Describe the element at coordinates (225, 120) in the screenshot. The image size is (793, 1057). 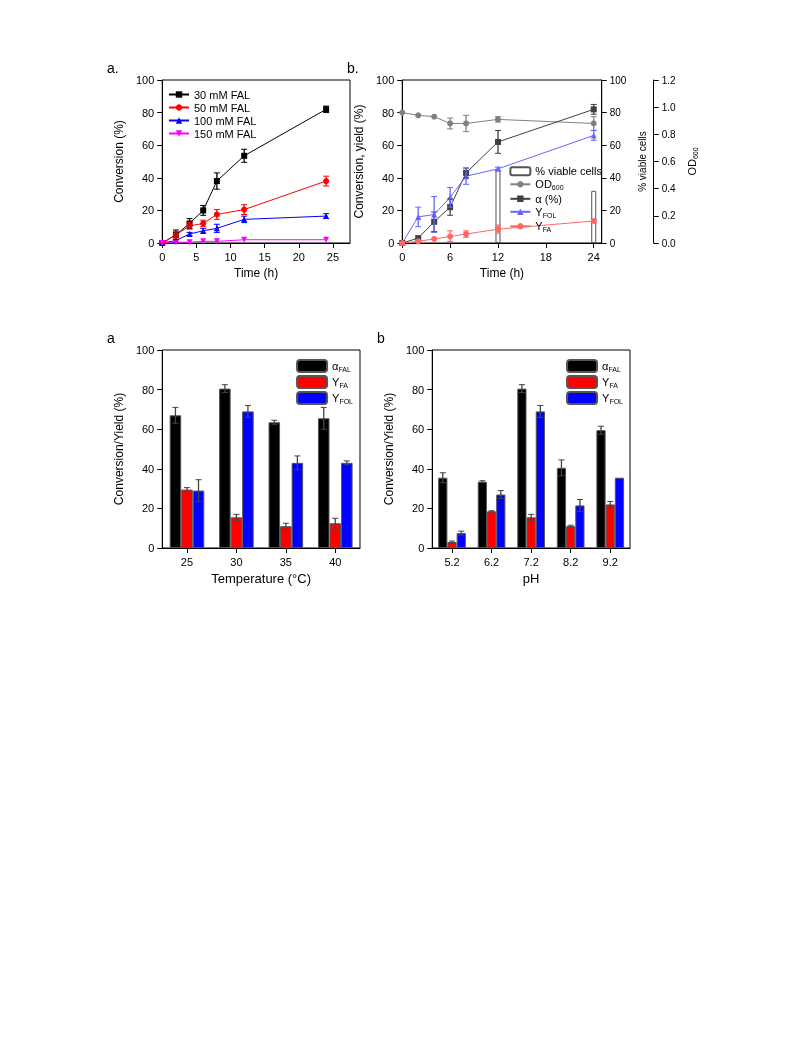
I see `legend-label: 100 mM FAL` at that location.